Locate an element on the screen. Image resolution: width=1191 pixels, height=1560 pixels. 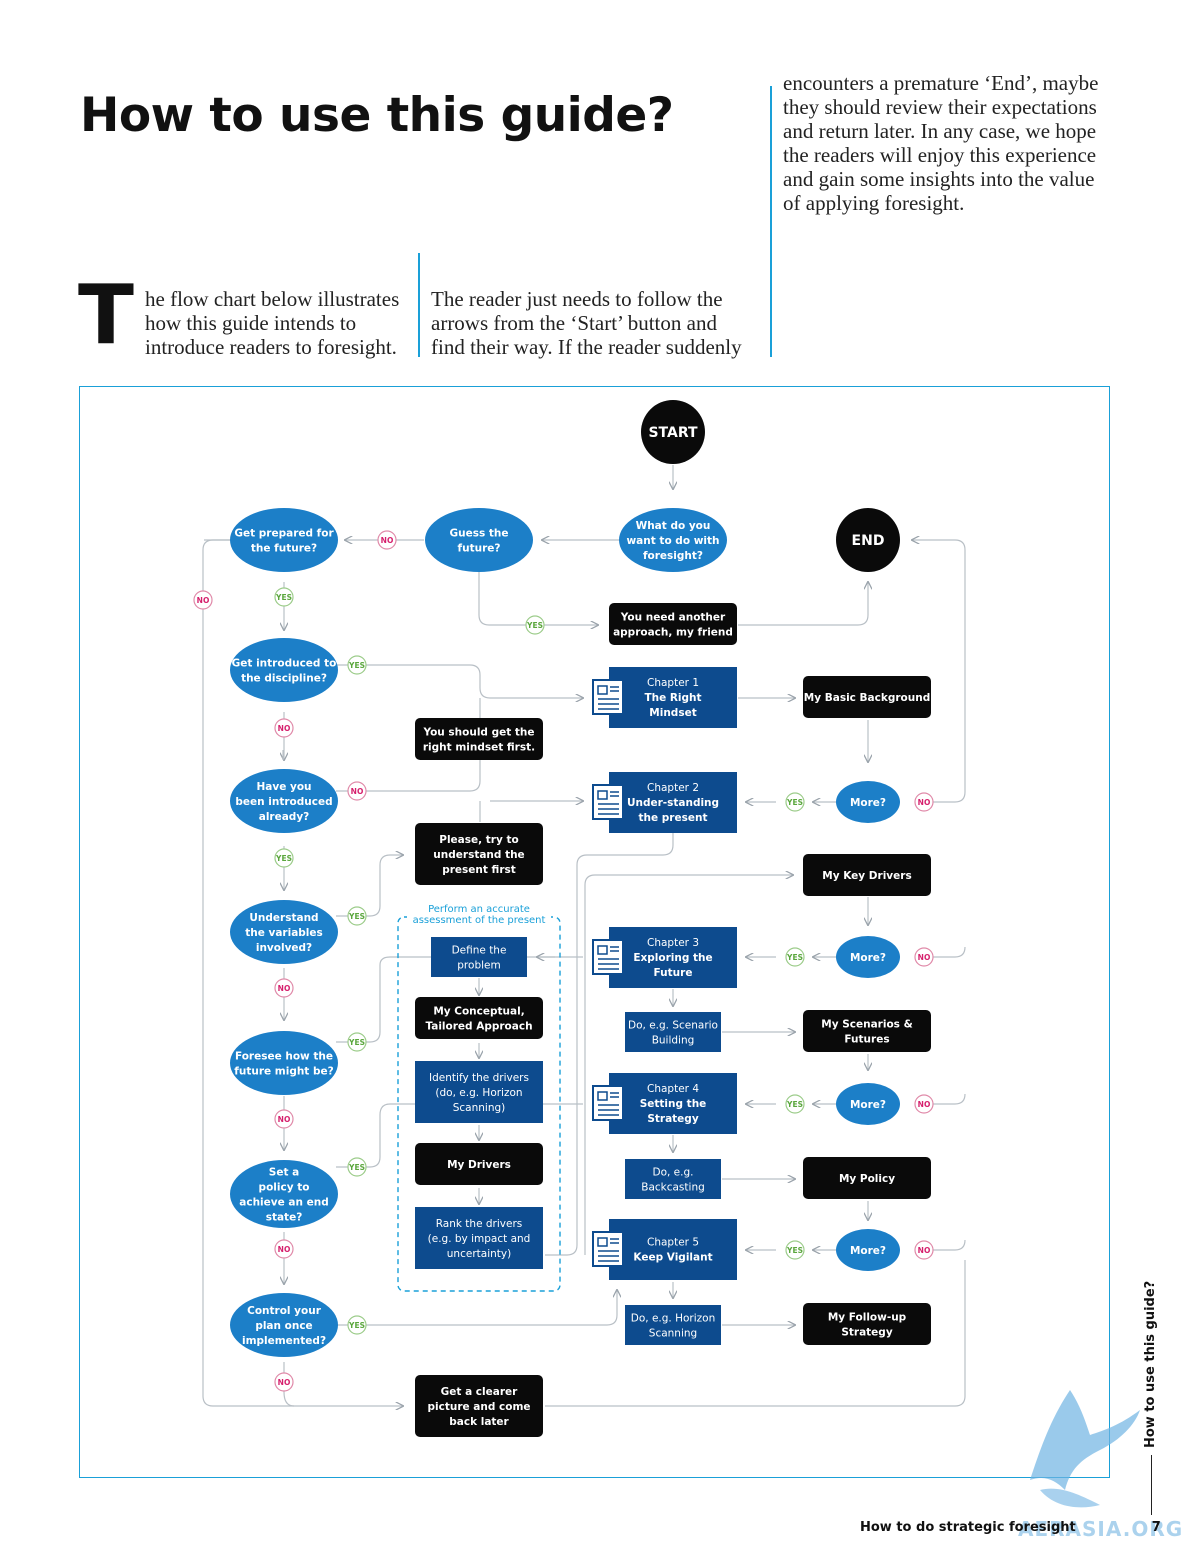
node-text: picture and come is located at coordinates (478, 1407).